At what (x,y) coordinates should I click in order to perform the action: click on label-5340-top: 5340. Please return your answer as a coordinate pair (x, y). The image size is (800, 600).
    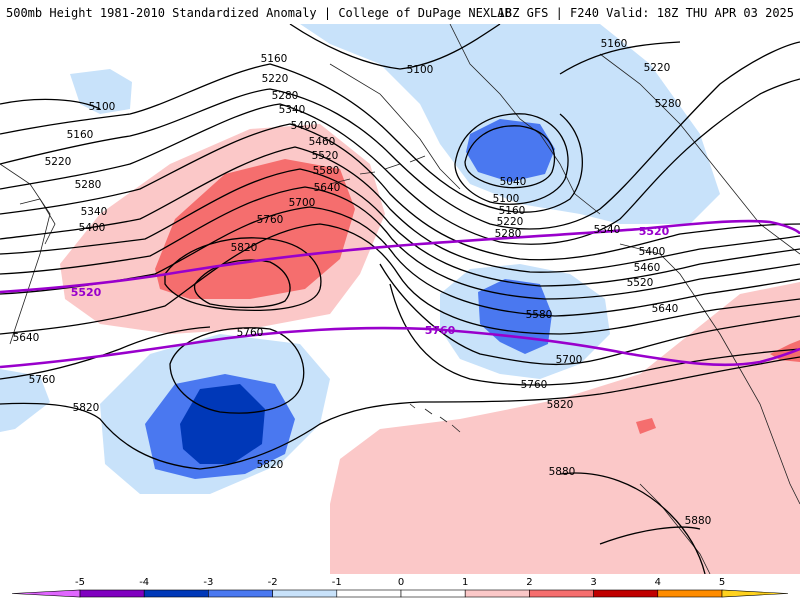
    Looking at the image, I should click on (292, 110).